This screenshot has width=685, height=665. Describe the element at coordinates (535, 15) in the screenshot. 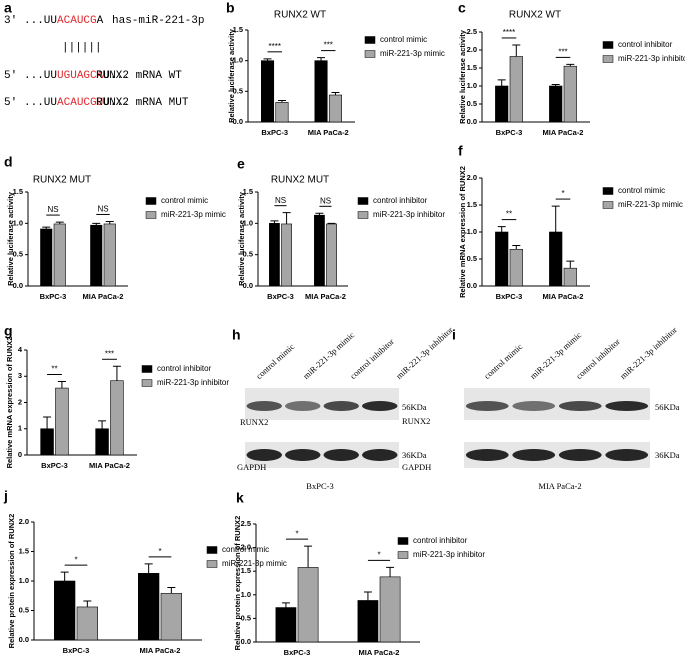

I see `chart-title: RUNX2 WT` at that location.